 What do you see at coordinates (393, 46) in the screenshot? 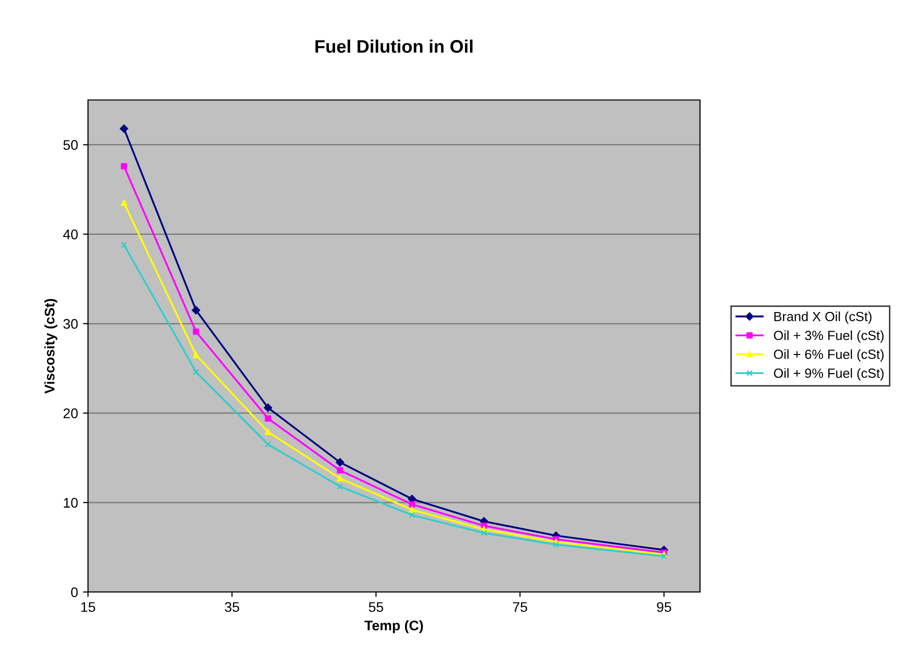
I see `chart-title: Fuel Dilution in Oil` at bounding box center [393, 46].